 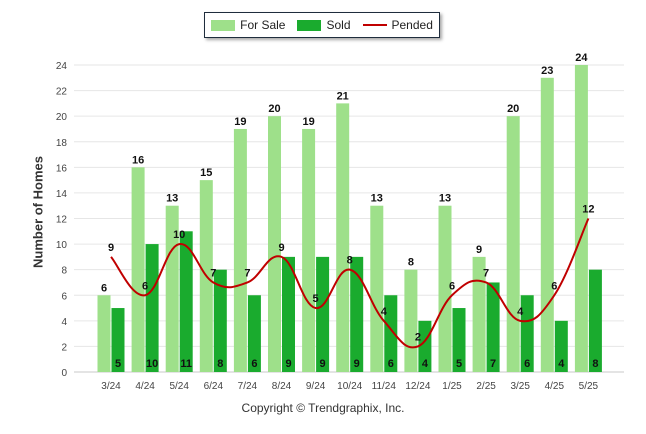 What do you see at coordinates (263, 25) in the screenshot?
I see `legend-label-for-sale: For Sale` at bounding box center [263, 25].